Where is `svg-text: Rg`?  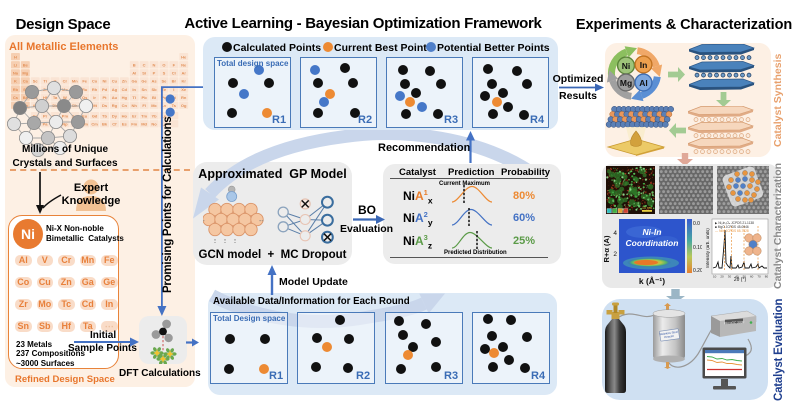 svg-text: Rg is located at coordinates (115, 105).